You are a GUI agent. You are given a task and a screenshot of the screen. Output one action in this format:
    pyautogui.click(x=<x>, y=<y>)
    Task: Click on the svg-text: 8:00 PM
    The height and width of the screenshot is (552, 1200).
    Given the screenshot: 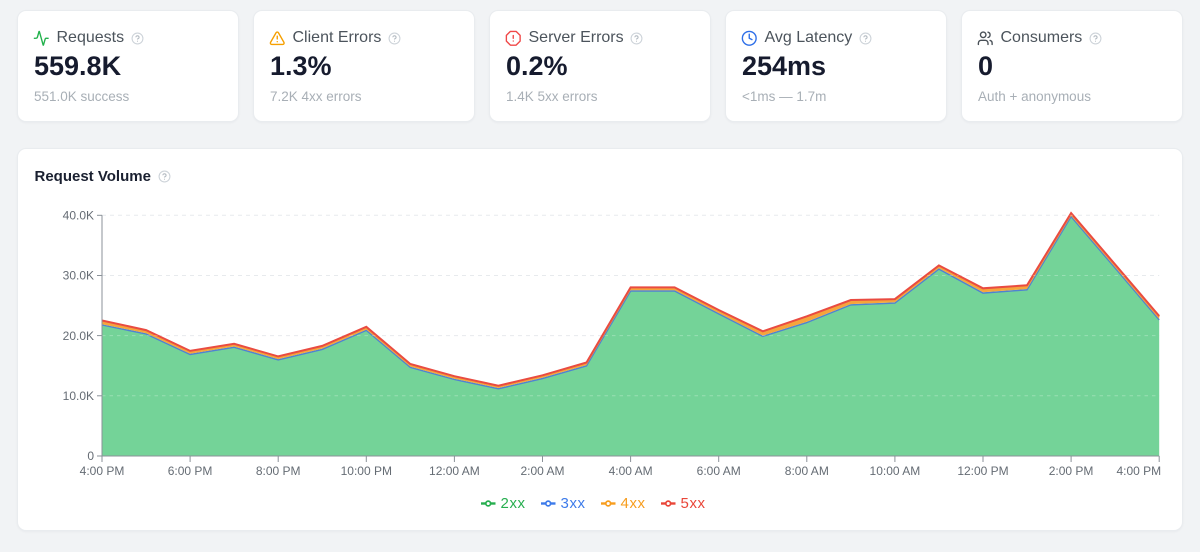 What is the action you would take?
    pyautogui.click(x=278, y=471)
    